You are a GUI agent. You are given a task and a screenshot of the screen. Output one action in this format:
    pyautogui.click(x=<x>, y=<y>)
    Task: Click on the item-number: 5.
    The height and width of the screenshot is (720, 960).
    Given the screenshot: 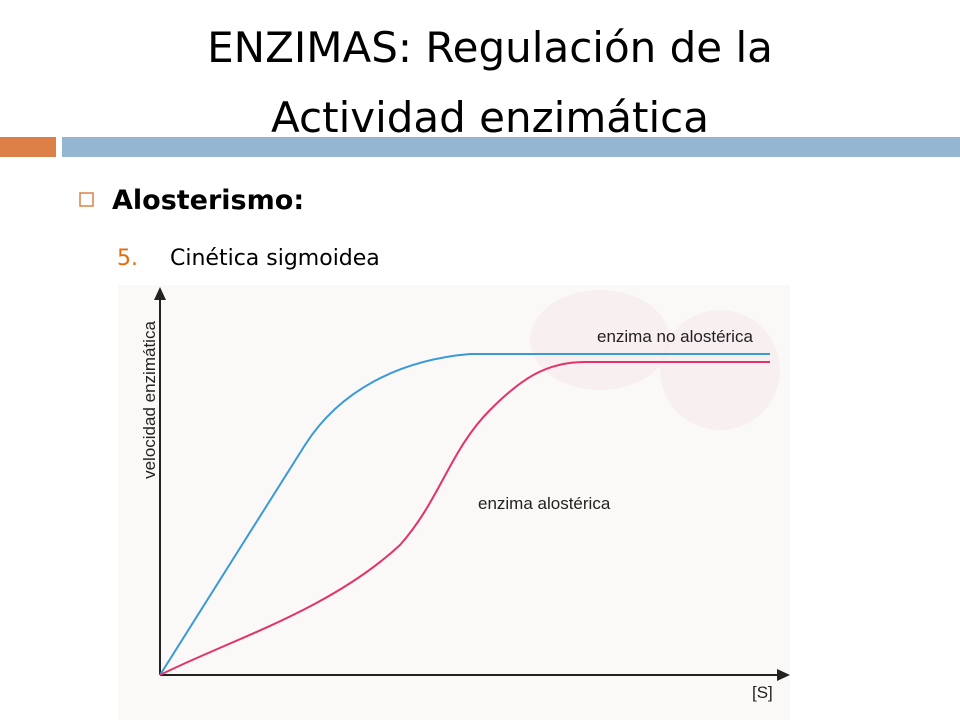 What is the action you would take?
    pyautogui.click(x=127, y=258)
    